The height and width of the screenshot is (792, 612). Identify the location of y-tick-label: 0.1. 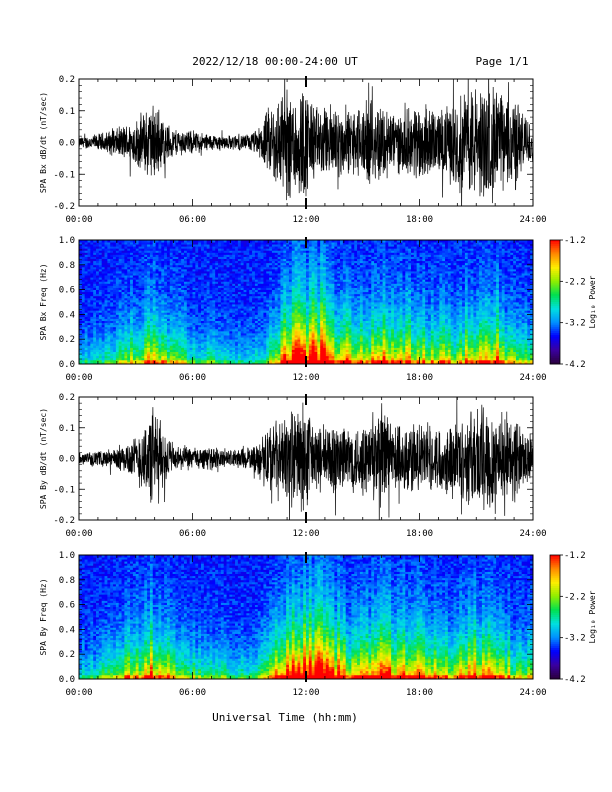
(67, 429).